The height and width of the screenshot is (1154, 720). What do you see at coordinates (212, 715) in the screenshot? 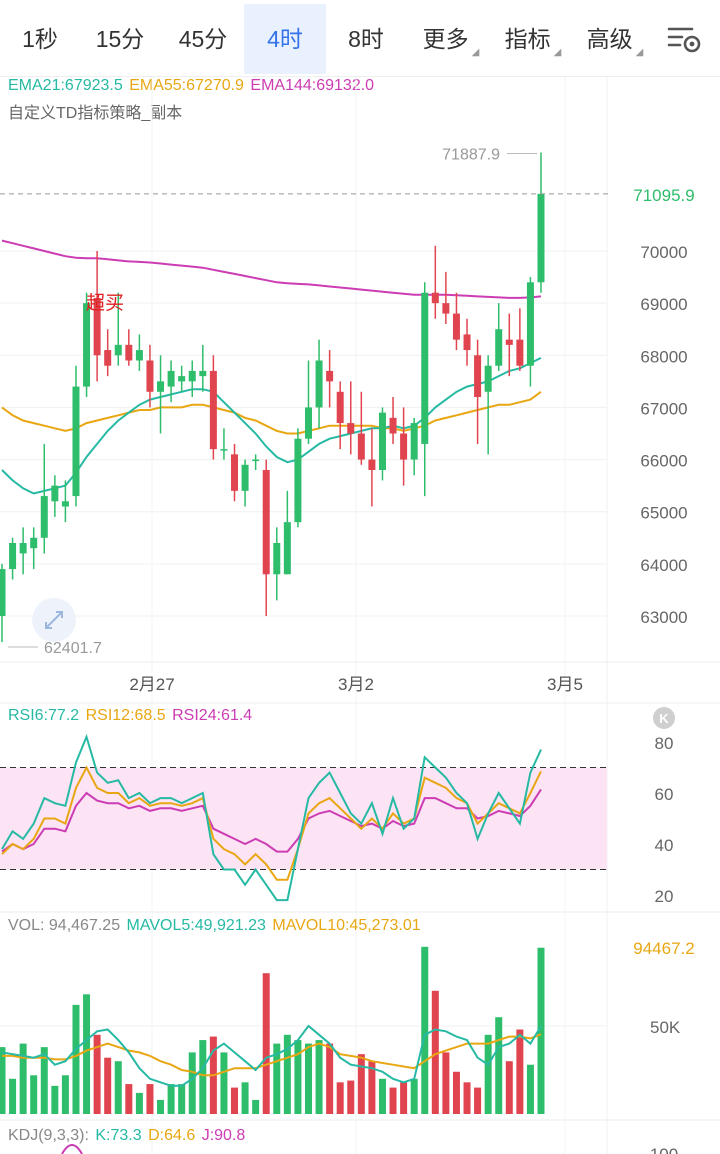
I see `rsi24-legend: RSI24:61.4` at bounding box center [212, 715].